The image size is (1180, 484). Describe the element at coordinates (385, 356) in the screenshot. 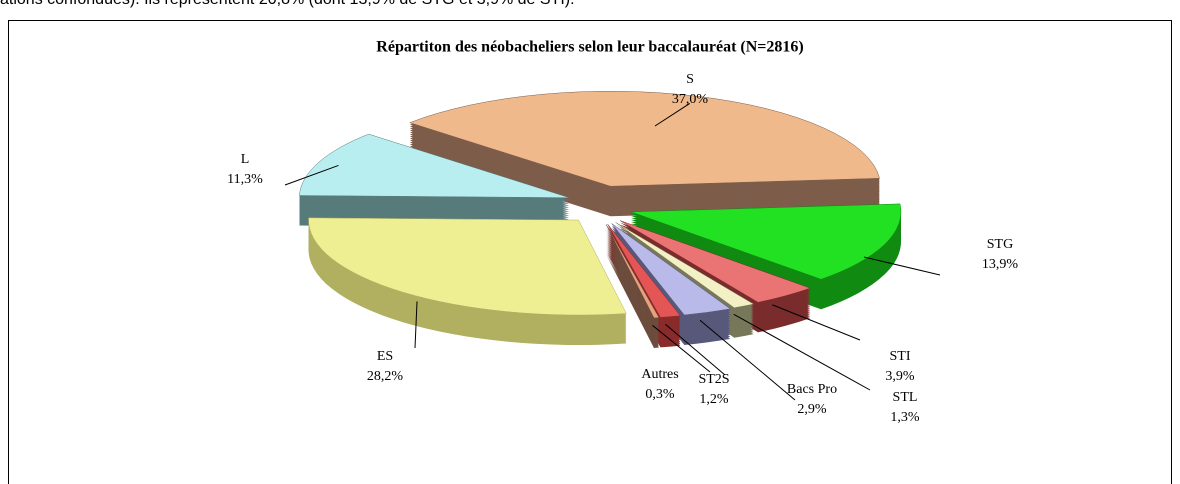

I see `slice-label: ES` at that location.